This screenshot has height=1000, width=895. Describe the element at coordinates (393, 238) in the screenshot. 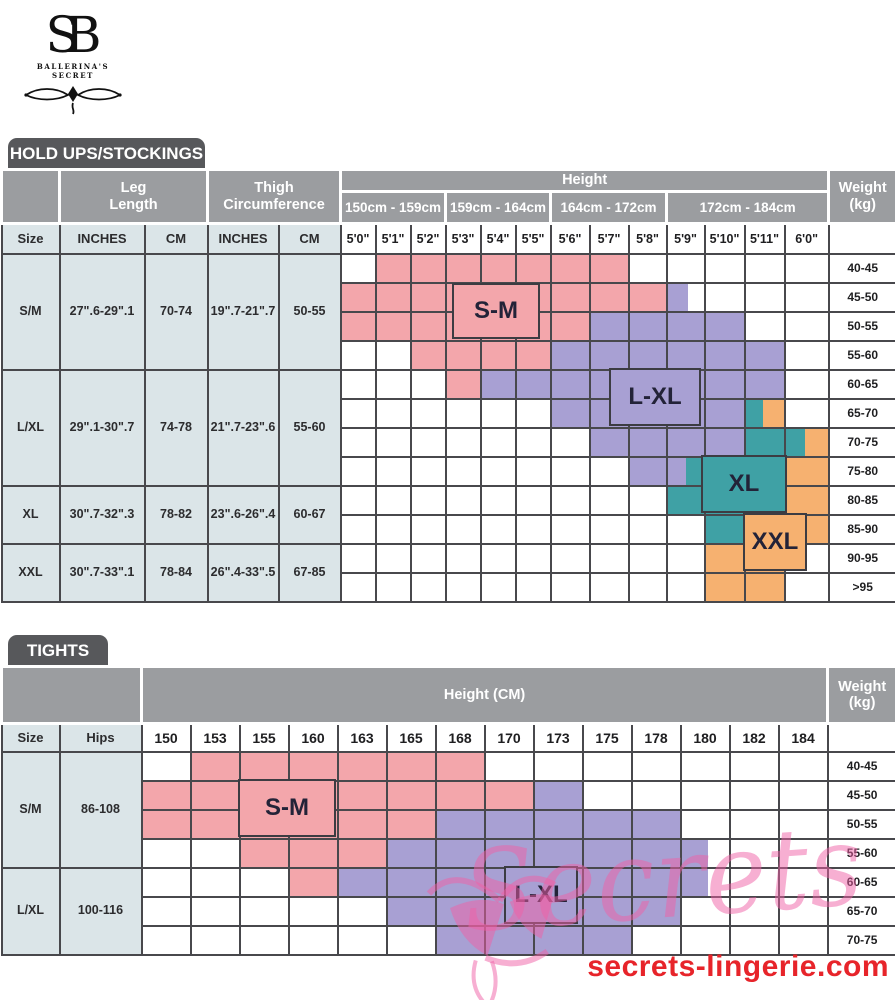

I see `height-col-label: 5'1"` at that location.